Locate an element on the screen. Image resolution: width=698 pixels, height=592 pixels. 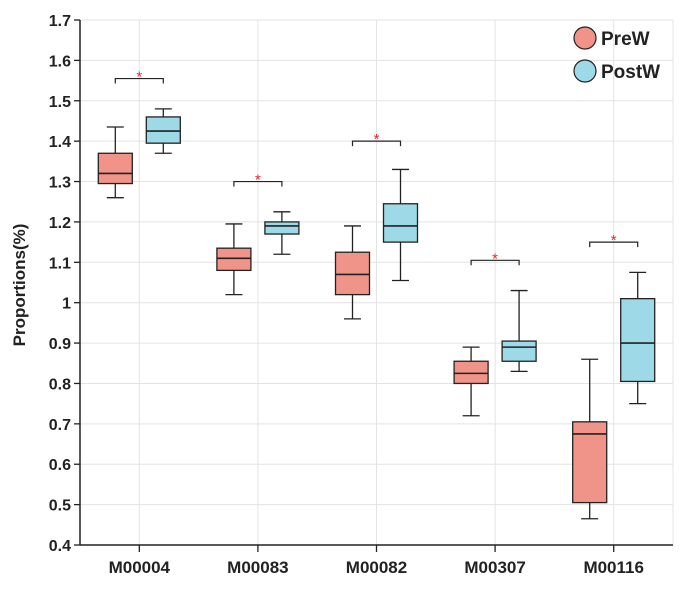
y-tick-label: 0.4 is located at coordinates (60, 546).